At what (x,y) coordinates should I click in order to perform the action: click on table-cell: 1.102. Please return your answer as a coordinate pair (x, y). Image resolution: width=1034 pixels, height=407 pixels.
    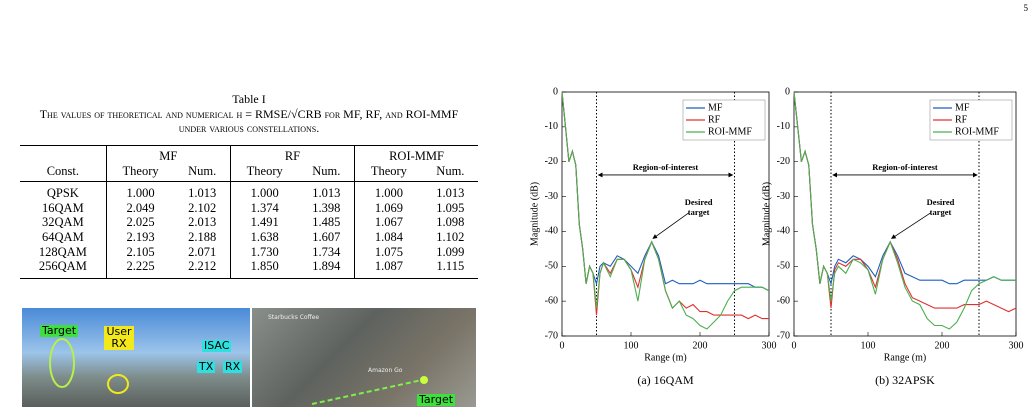
    Looking at the image, I should click on (450, 236).